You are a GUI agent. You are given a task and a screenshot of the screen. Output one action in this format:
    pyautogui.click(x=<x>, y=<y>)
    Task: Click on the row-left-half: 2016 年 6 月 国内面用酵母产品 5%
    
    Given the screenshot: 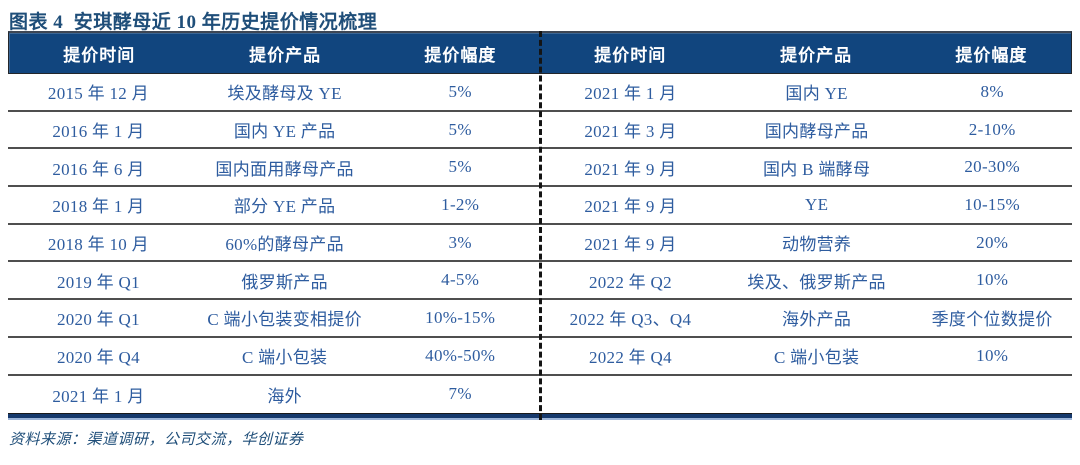 What is the action you would take?
    pyautogui.click(x=274, y=167)
    